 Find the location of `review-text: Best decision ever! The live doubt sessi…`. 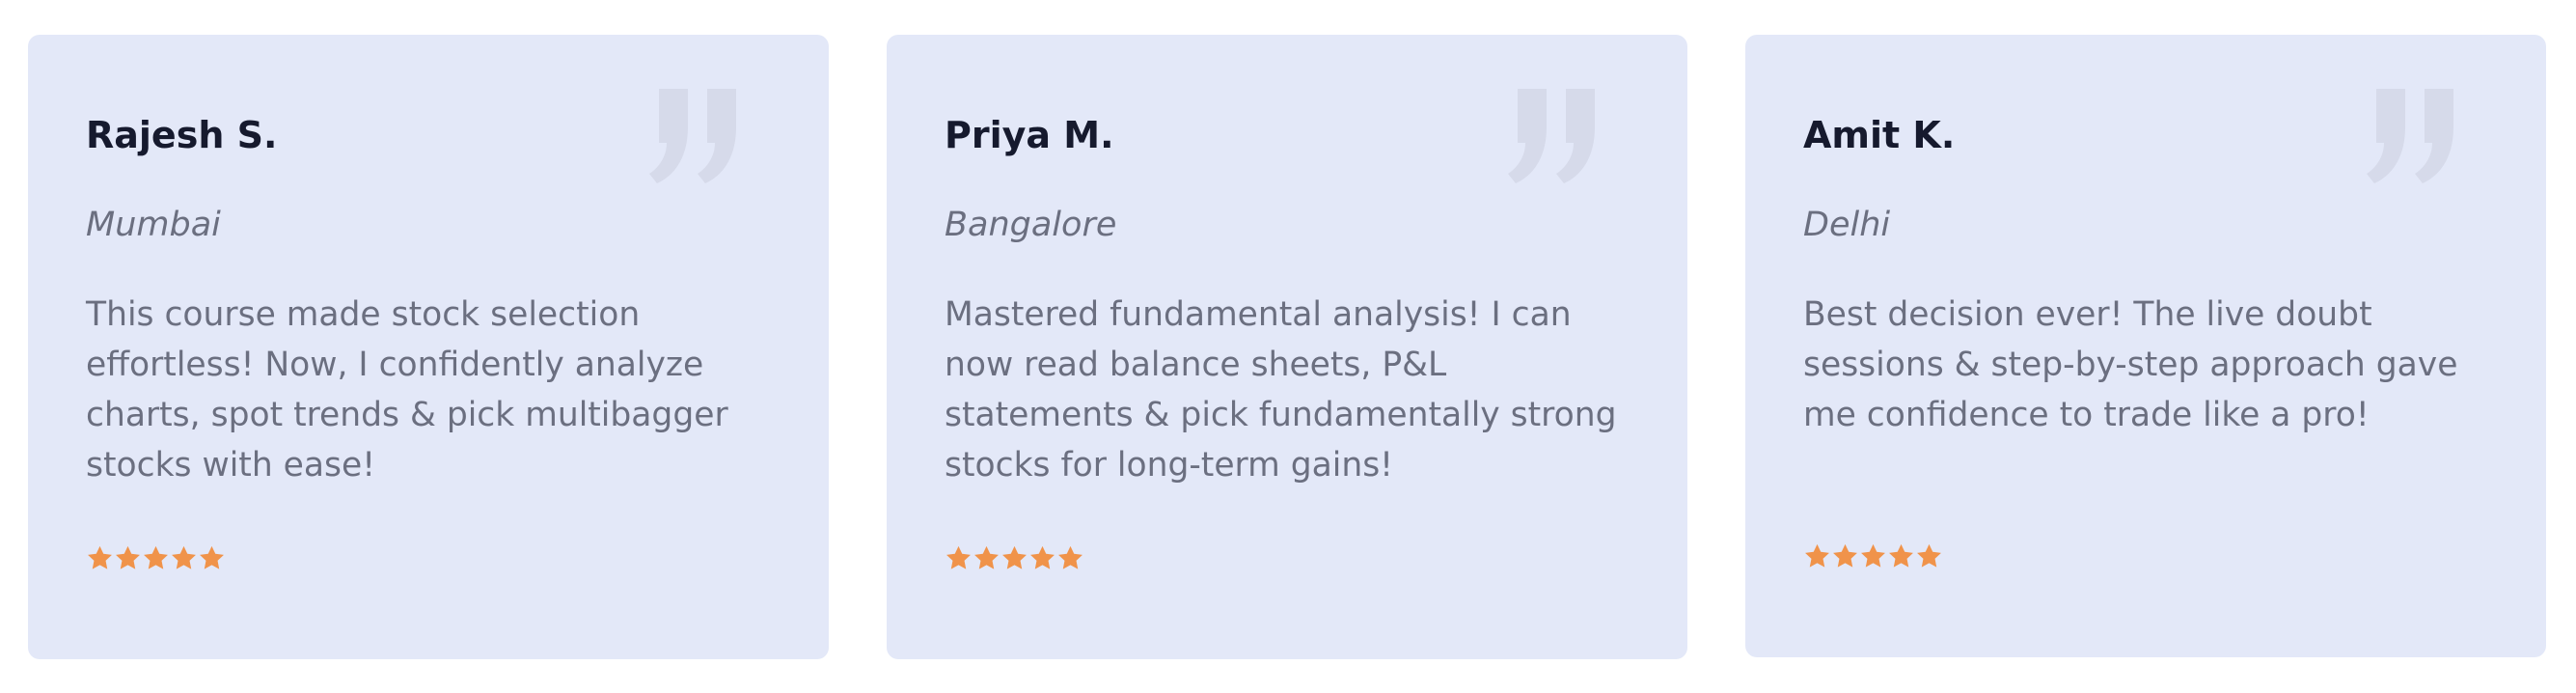

review-text: Best decision ever! The live doubt sessi… is located at coordinates (2131, 364).